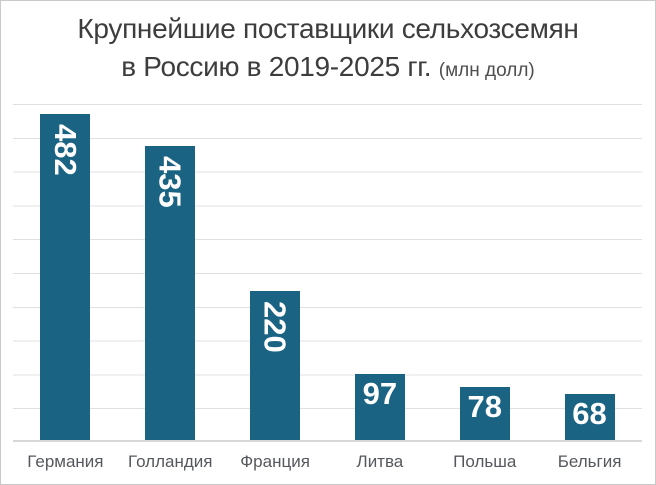 Image resolution: width=656 pixels, height=485 pixels. I want to click on bar-value-label: 220, so click(275, 327).